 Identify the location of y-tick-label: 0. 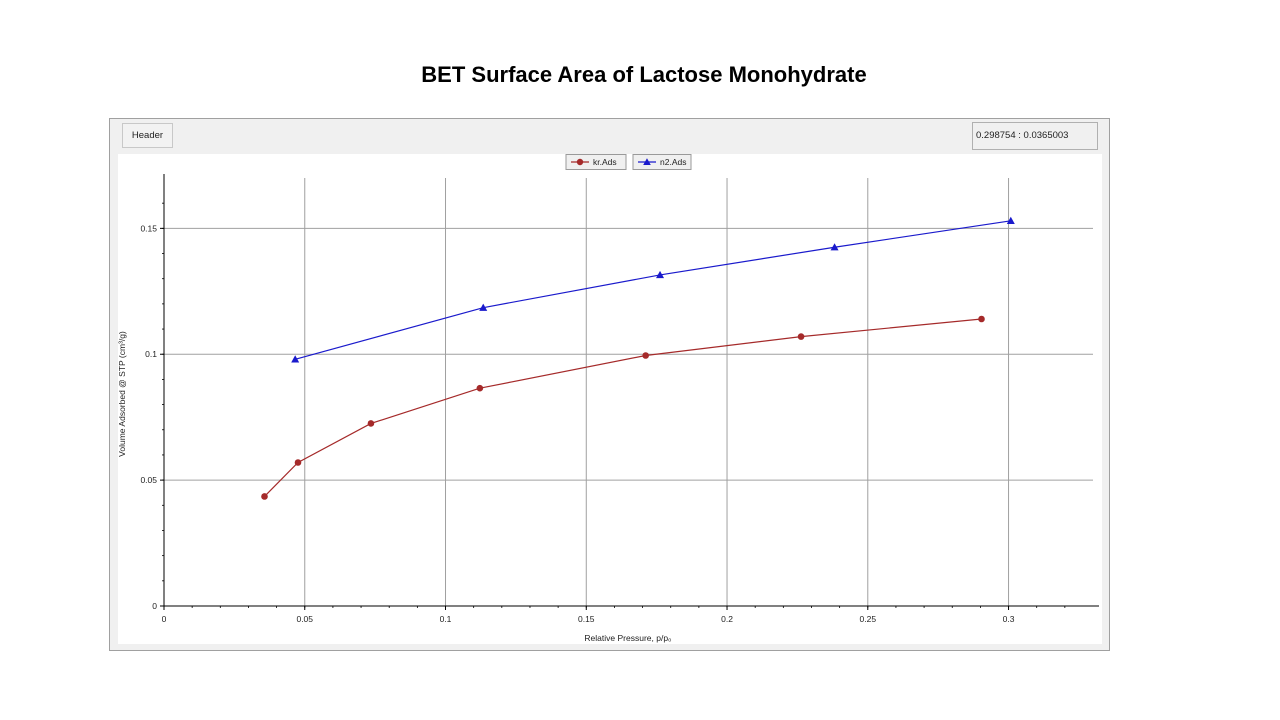
(154, 606).